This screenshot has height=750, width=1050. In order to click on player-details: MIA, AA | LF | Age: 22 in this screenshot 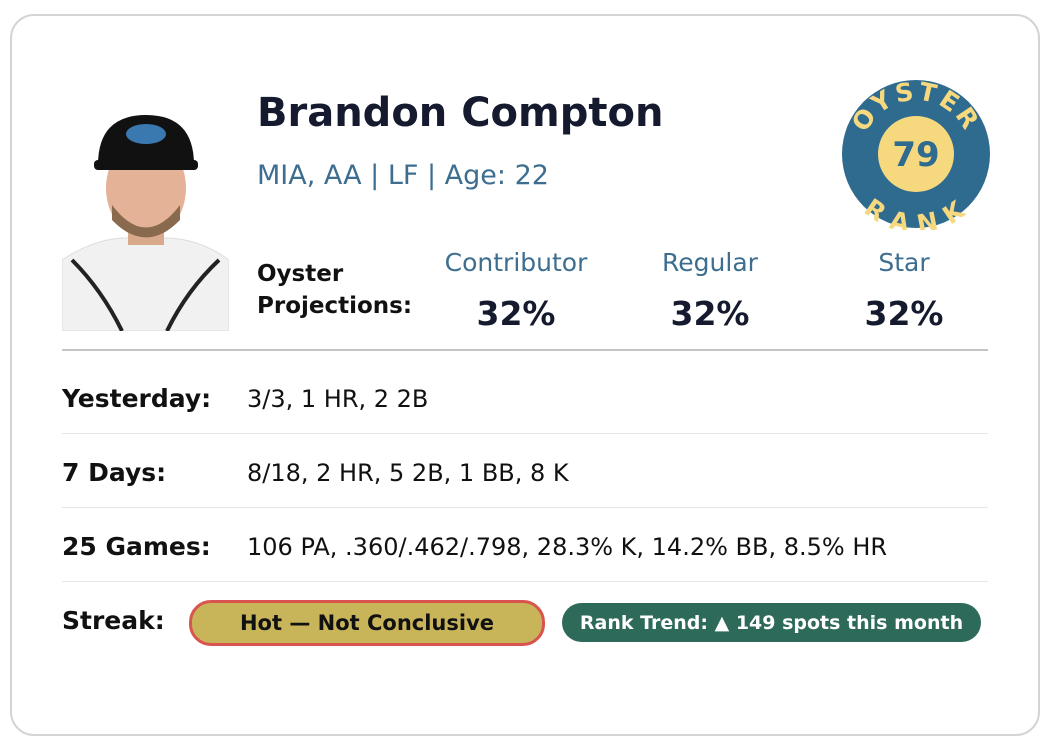, I will do `click(403, 175)`.